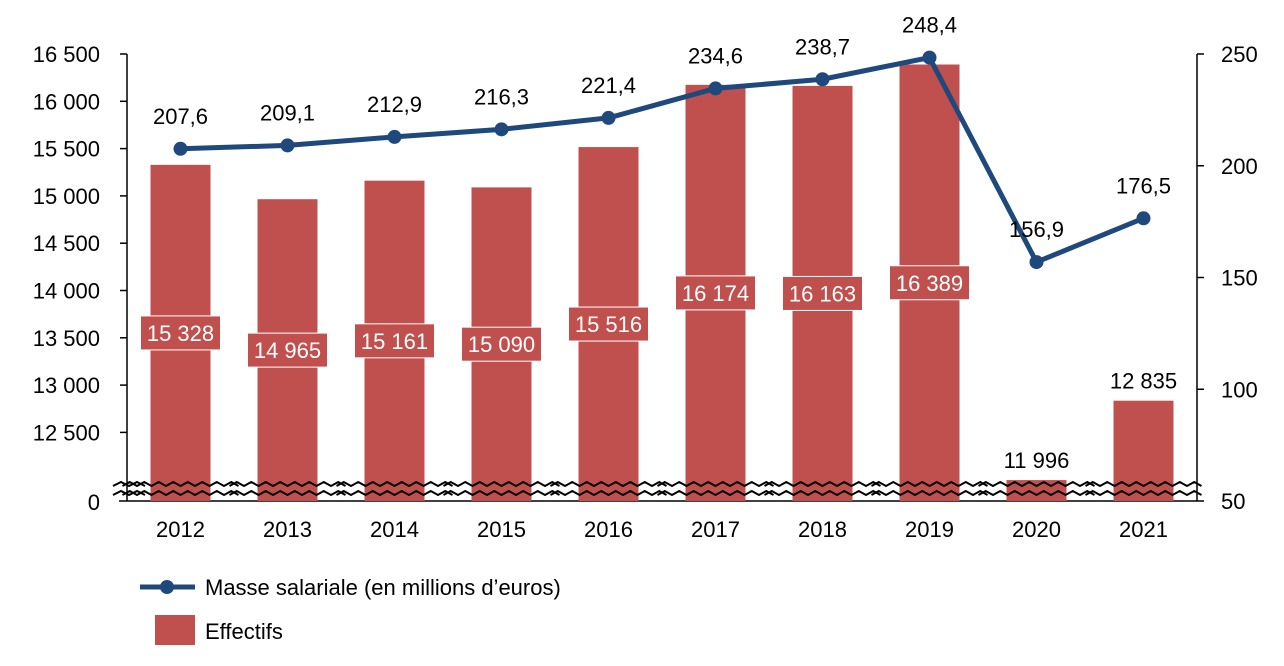 Image resolution: width=1284 pixels, height=666 pixels. What do you see at coordinates (94, 502) in the screenshot?
I see `left-tick-label: 0` at bounding box center [94, 502].